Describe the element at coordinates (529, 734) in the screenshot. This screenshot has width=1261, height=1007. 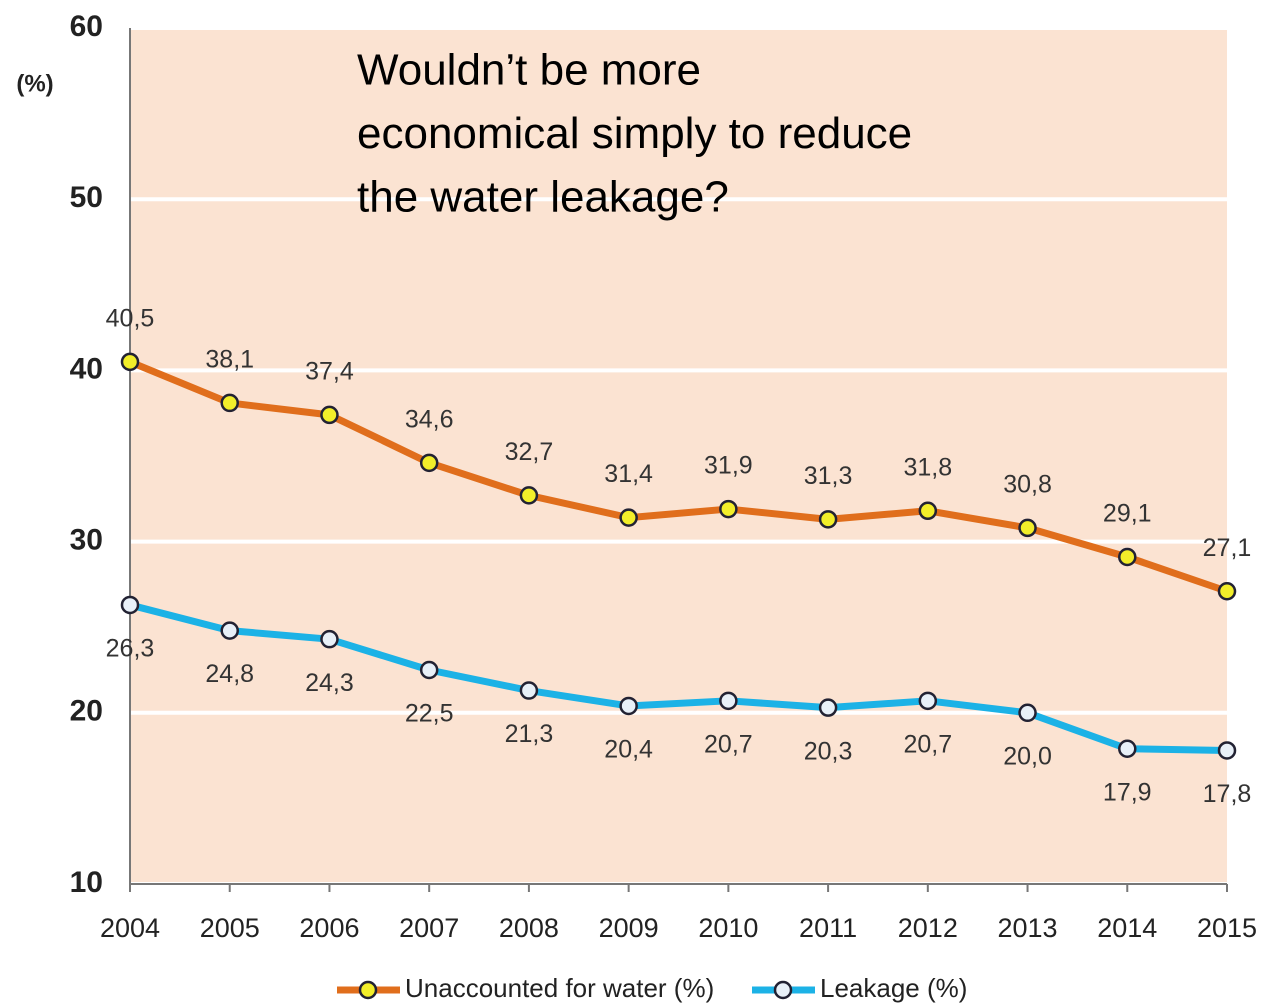
I see `data-label: 21,3` at that location.